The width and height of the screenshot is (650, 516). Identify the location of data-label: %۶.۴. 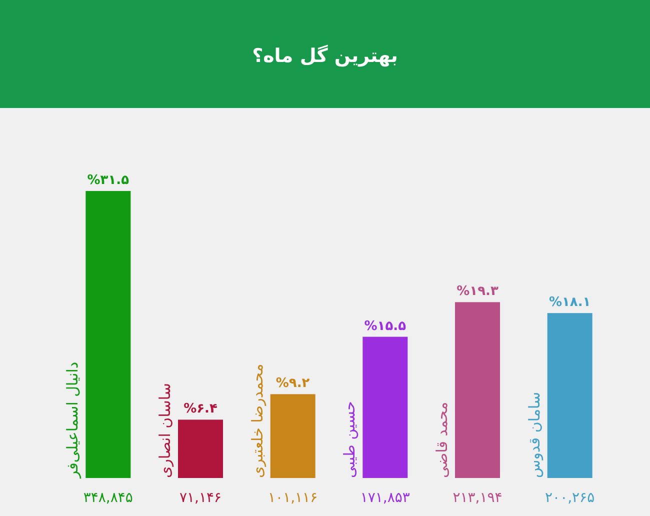
(201, 409).